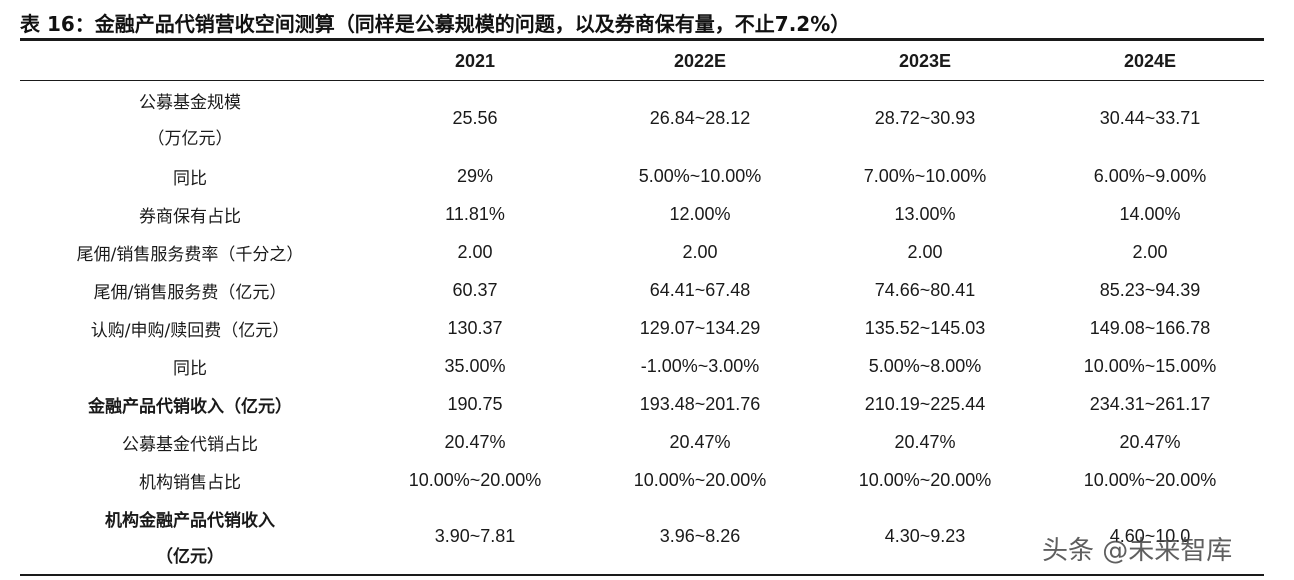 The width and height of the screenshot is (1294, 580). What do you see at coordinates (1150, 403) in the screenshot?
I see `table-cell: 234.31~261.17` at bounding box center [1150, 403].